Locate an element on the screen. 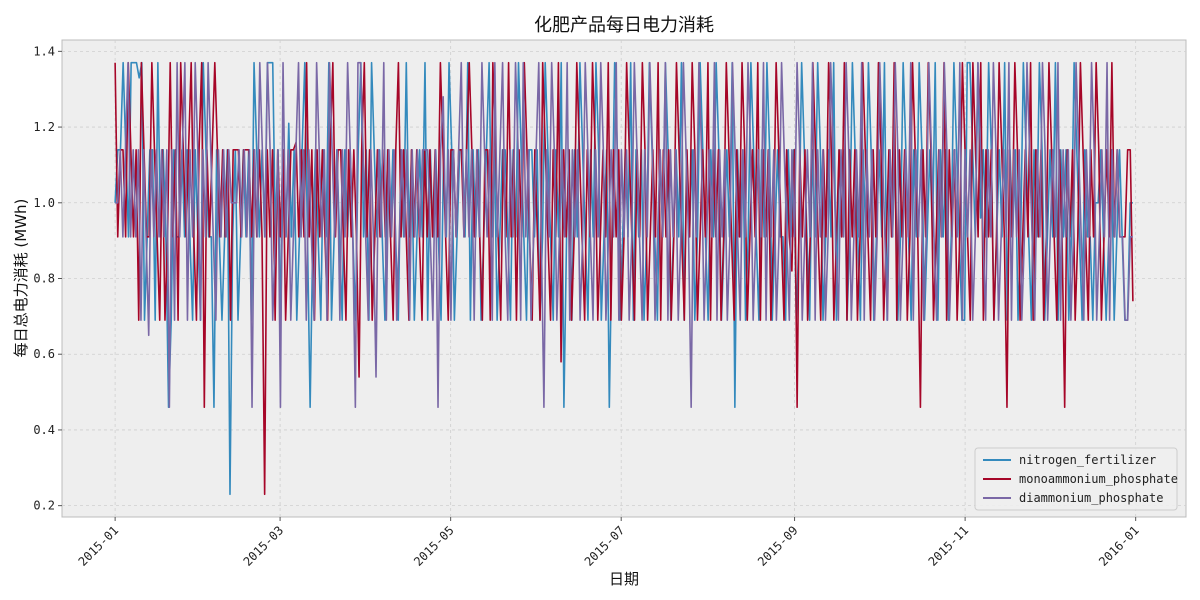  y-tick-label: 1.4 is located at coordinates (44, 51).